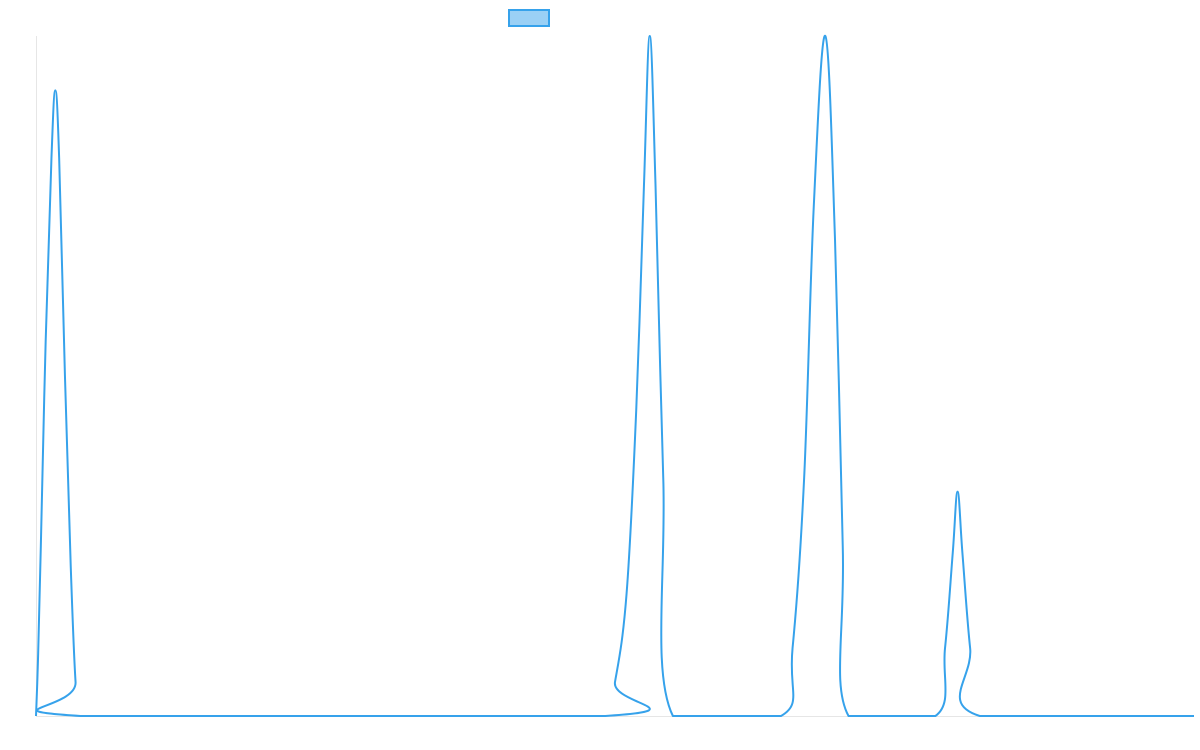 This screenshot has height=750, width=1200. I want to click on legend-swatch, so click(529, 18).